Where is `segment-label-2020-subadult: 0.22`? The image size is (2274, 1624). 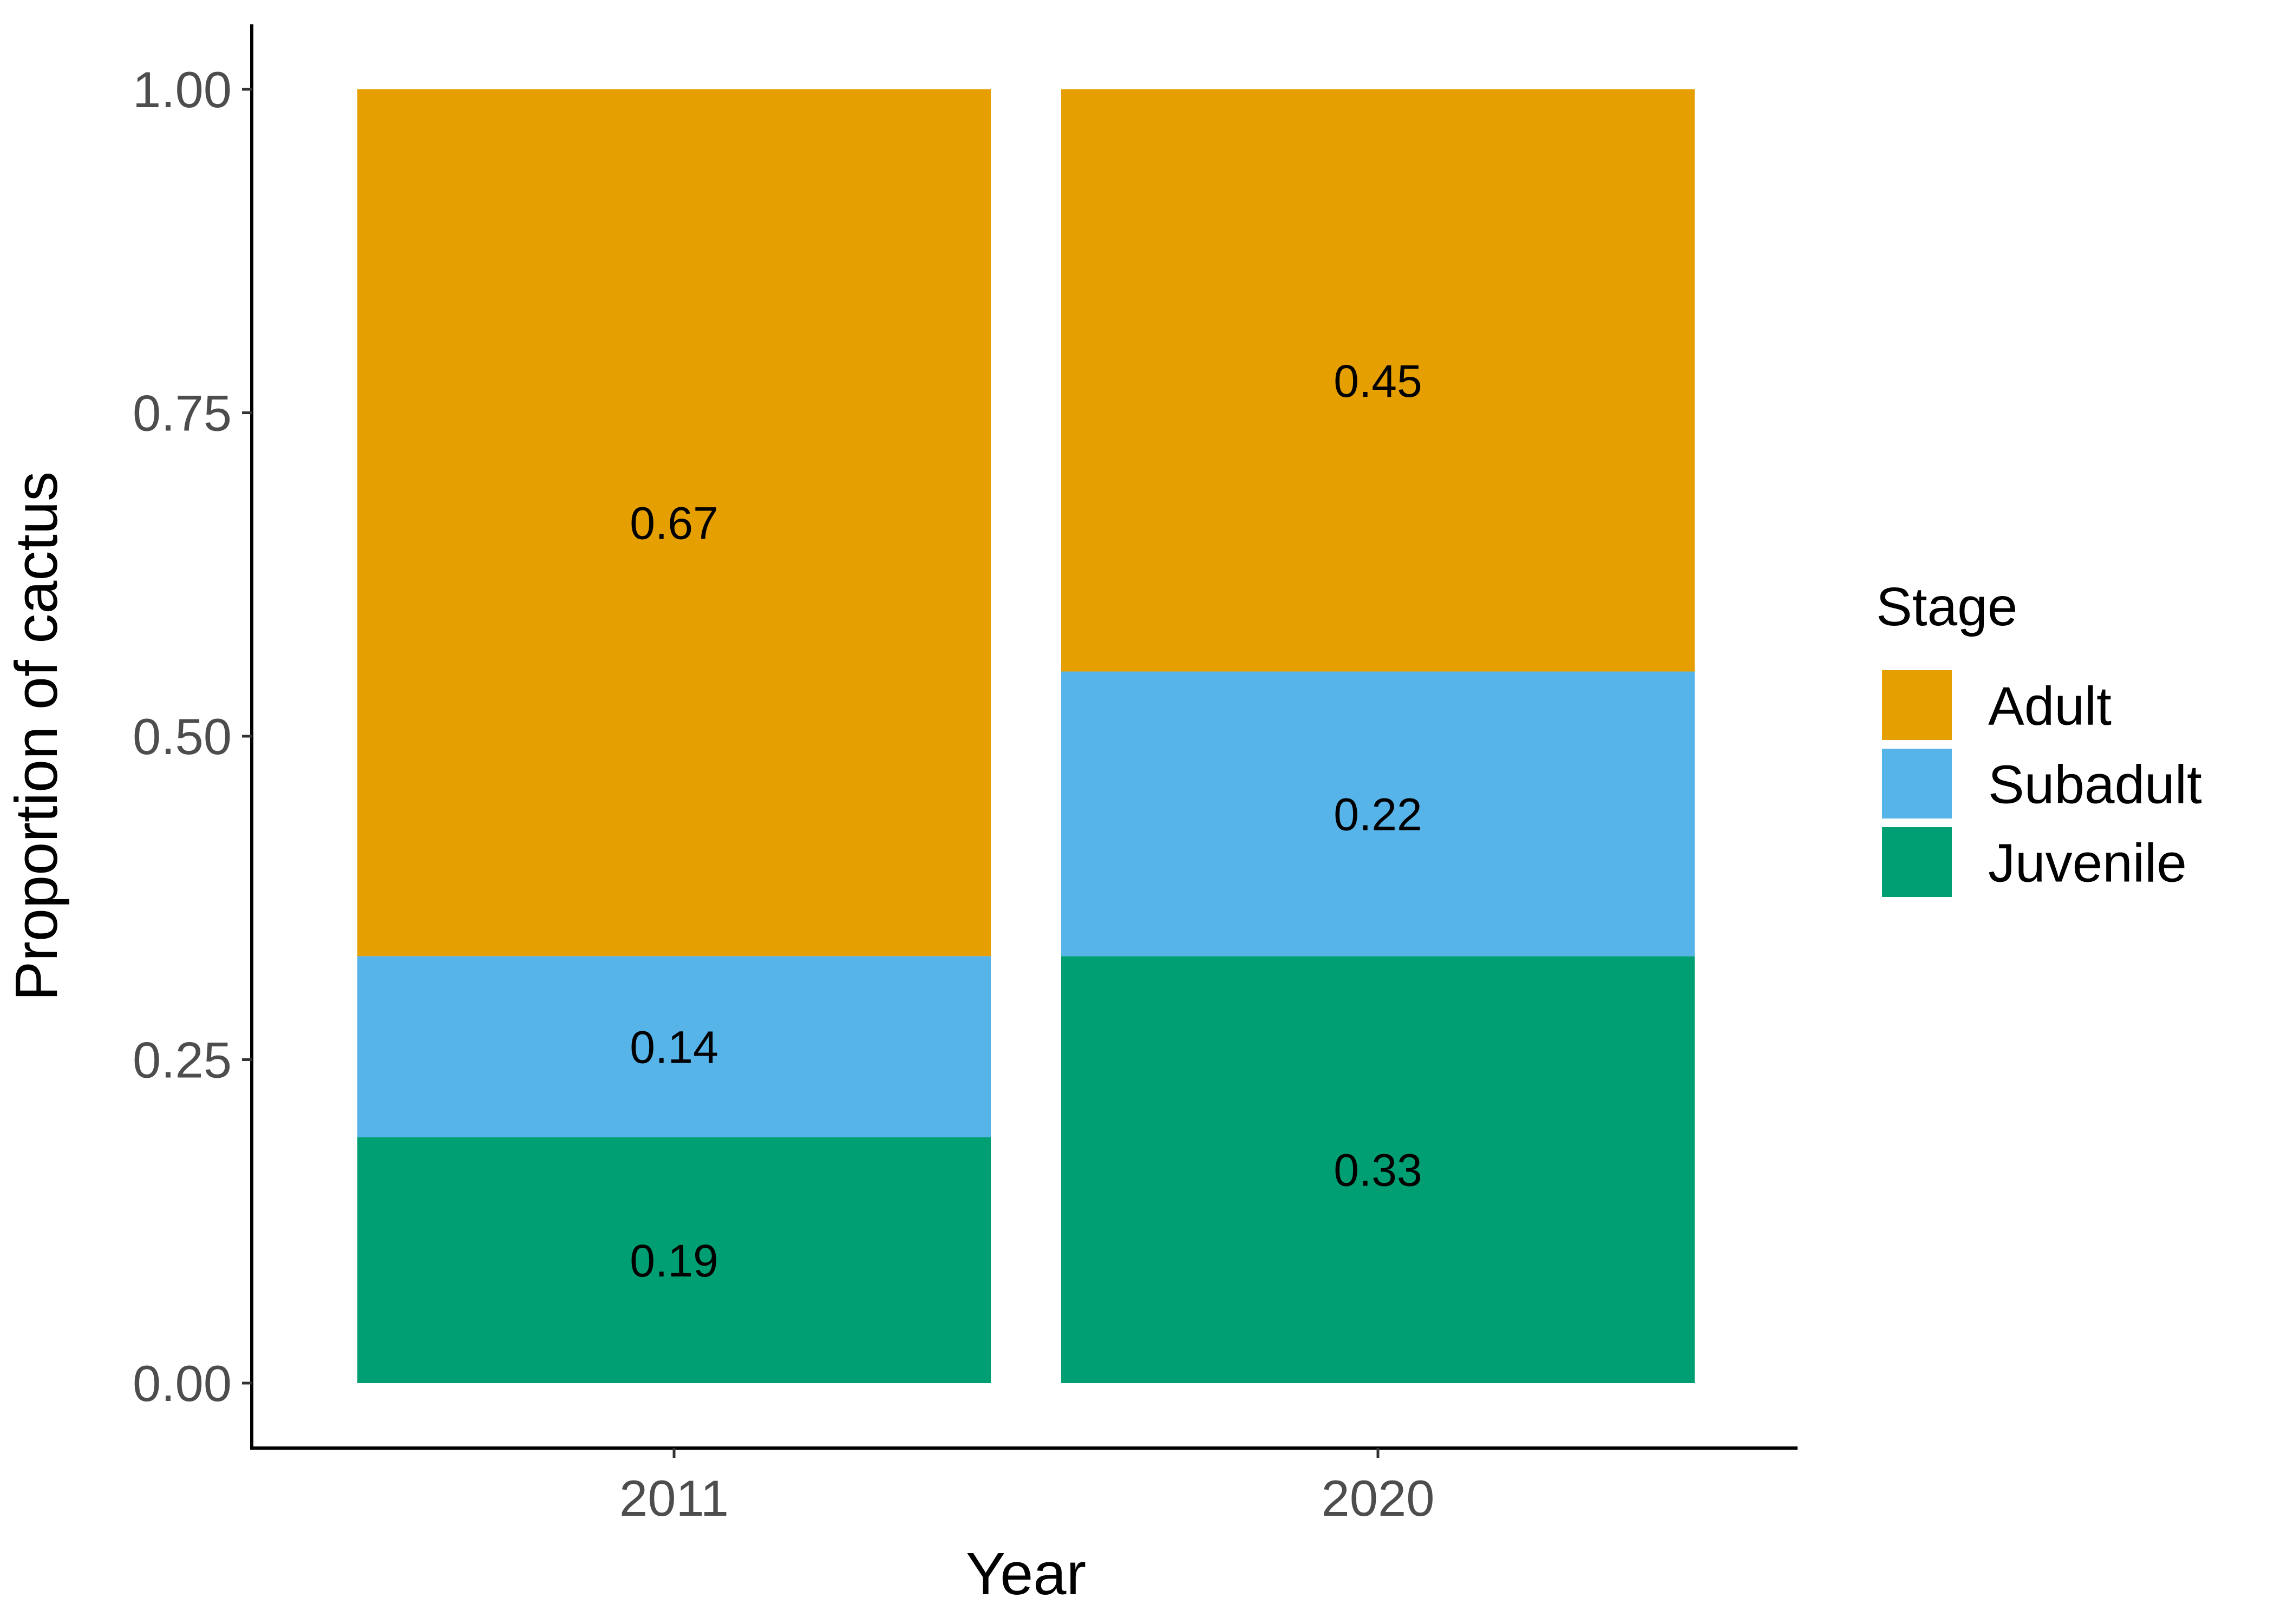
segment-label-2020-subadult: 0.22 is located at coordinates (1378, 814).